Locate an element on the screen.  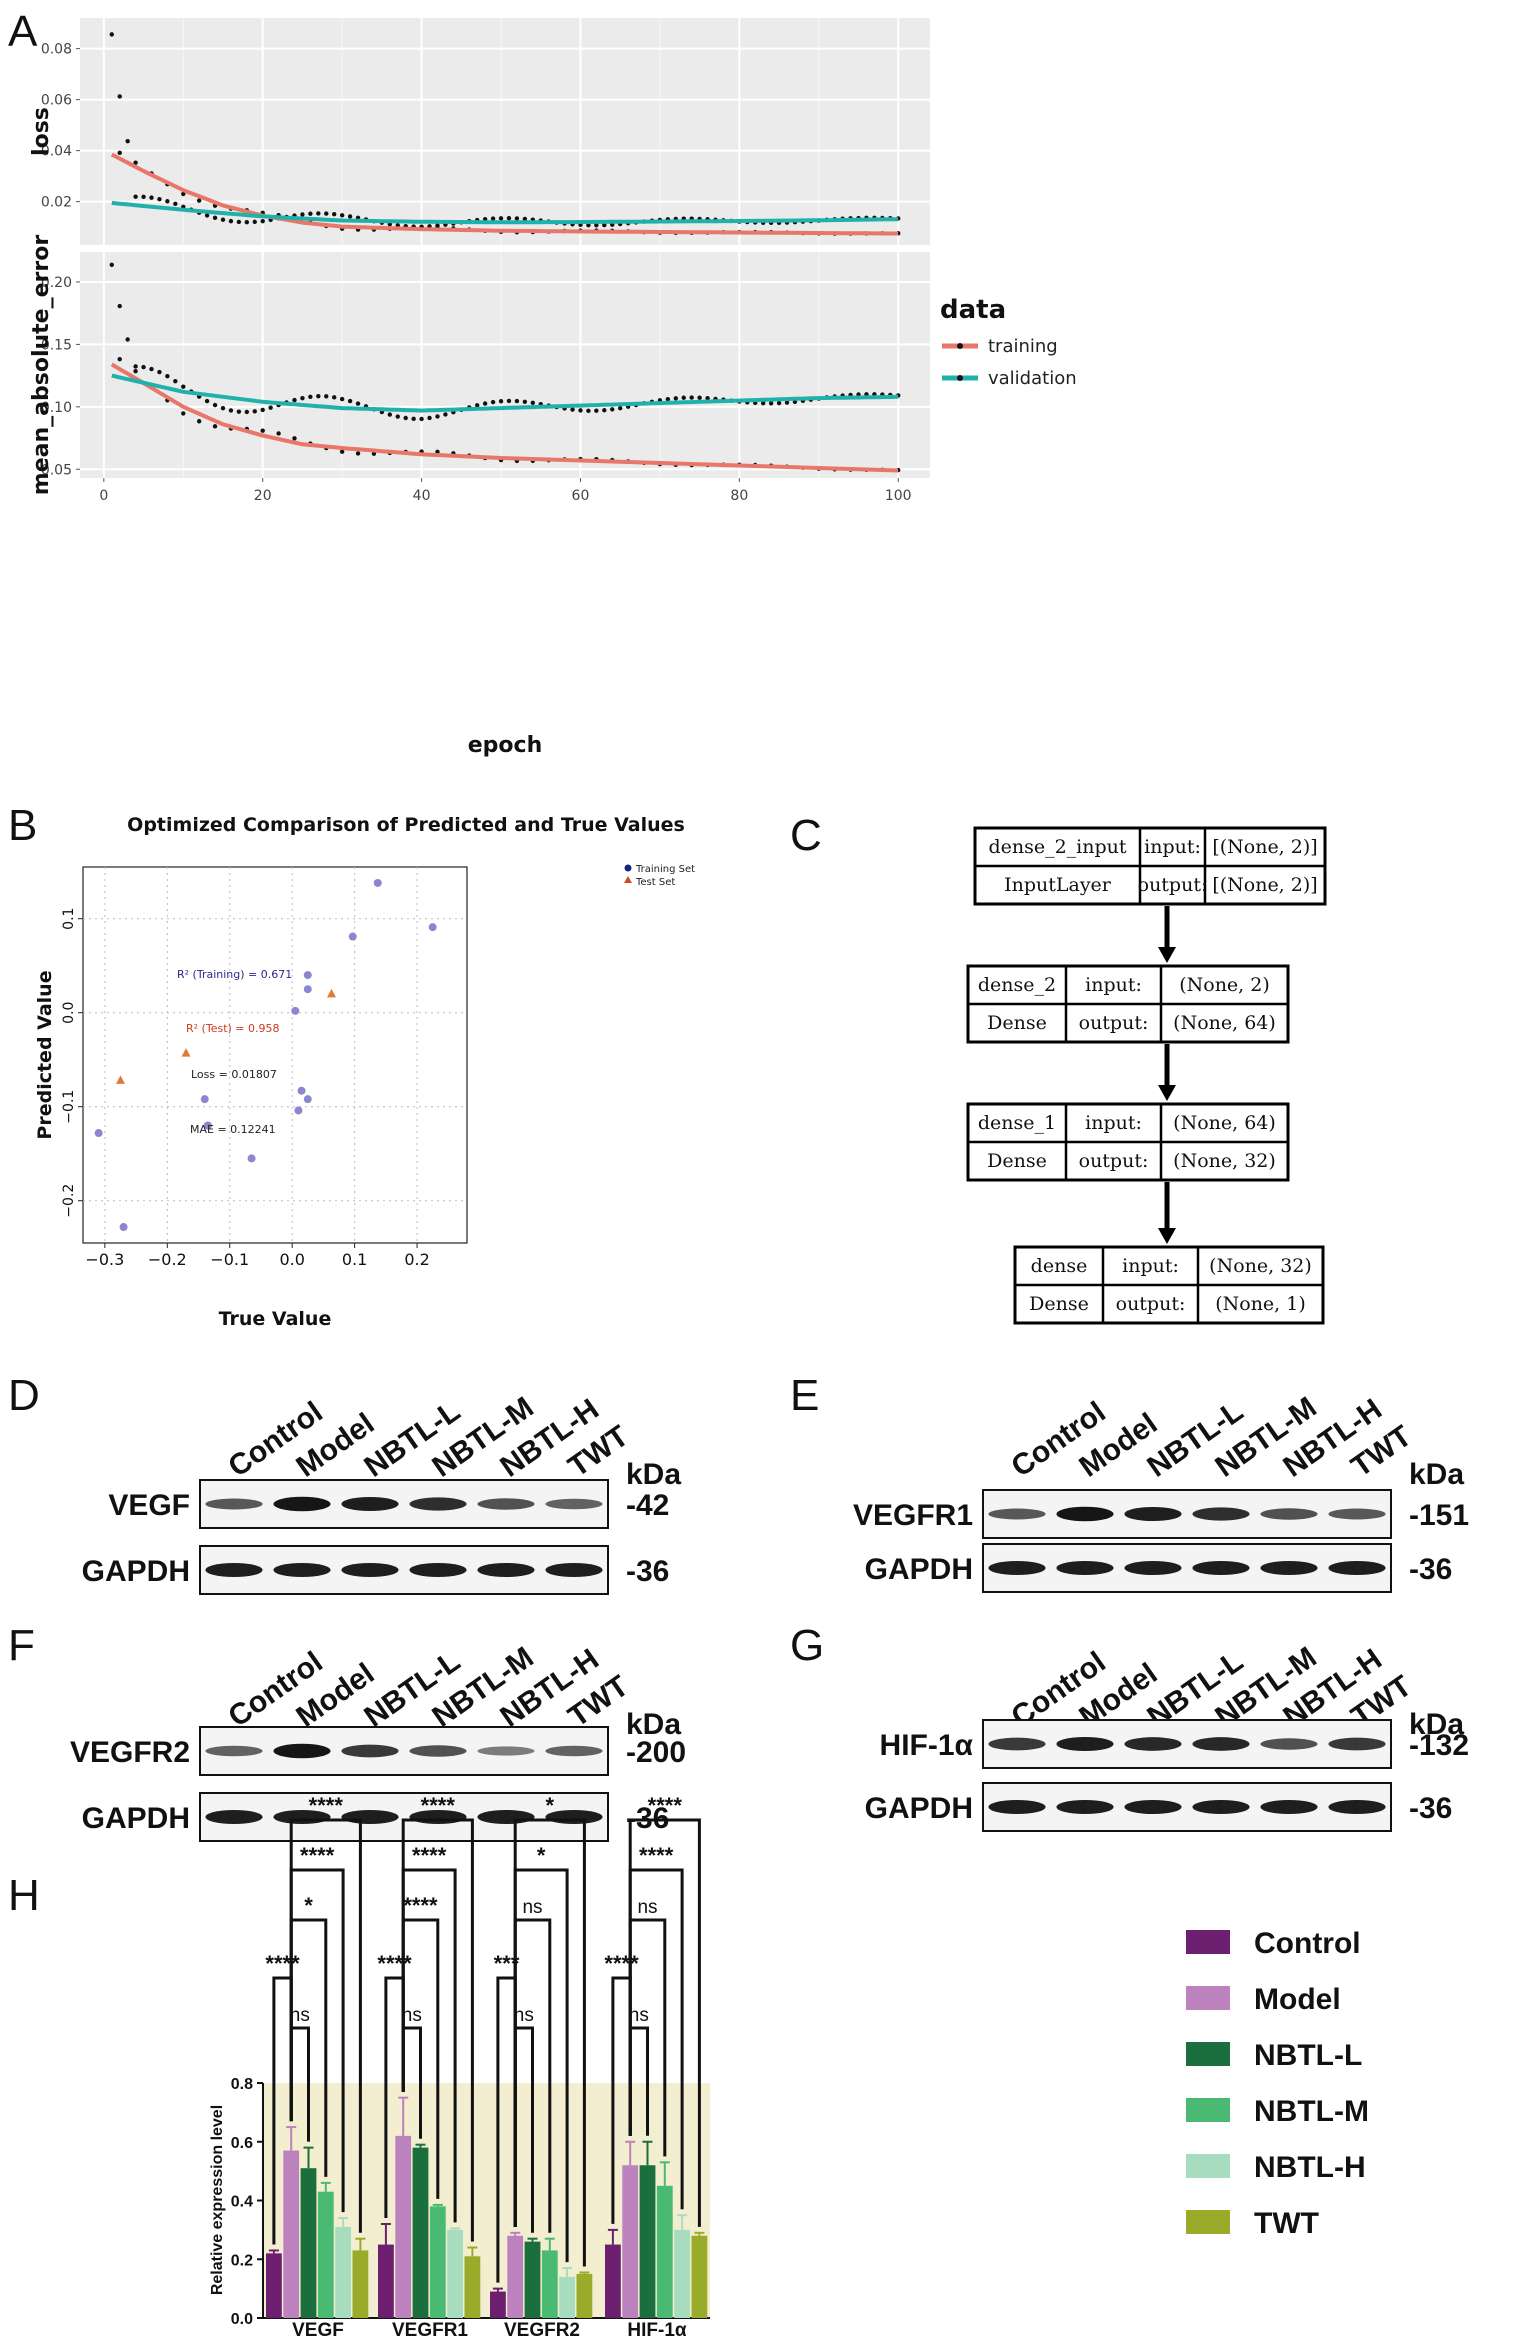
y-tick-label: 0.08 is located at coordinates (56, 50).